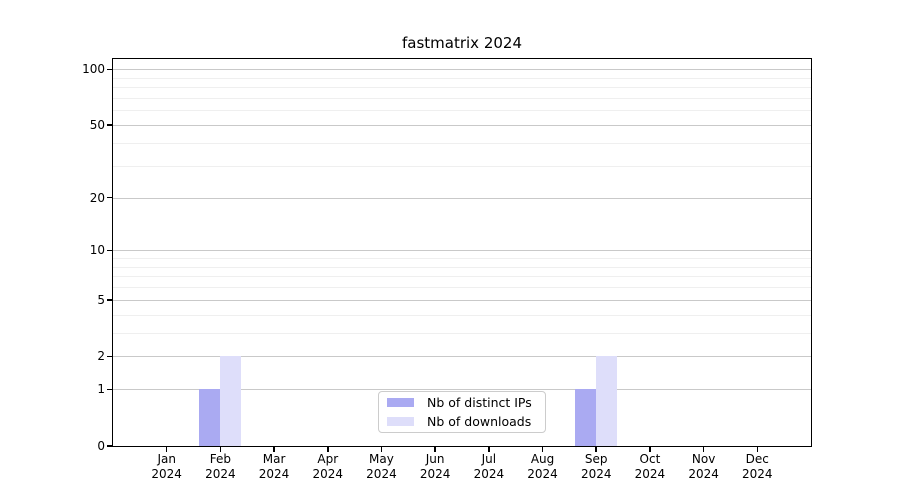 The image size is (900, 500). Describe the element at coordinates (210, 417) in the screenshot. I see `bar-distinct-ips-feb` at that location.